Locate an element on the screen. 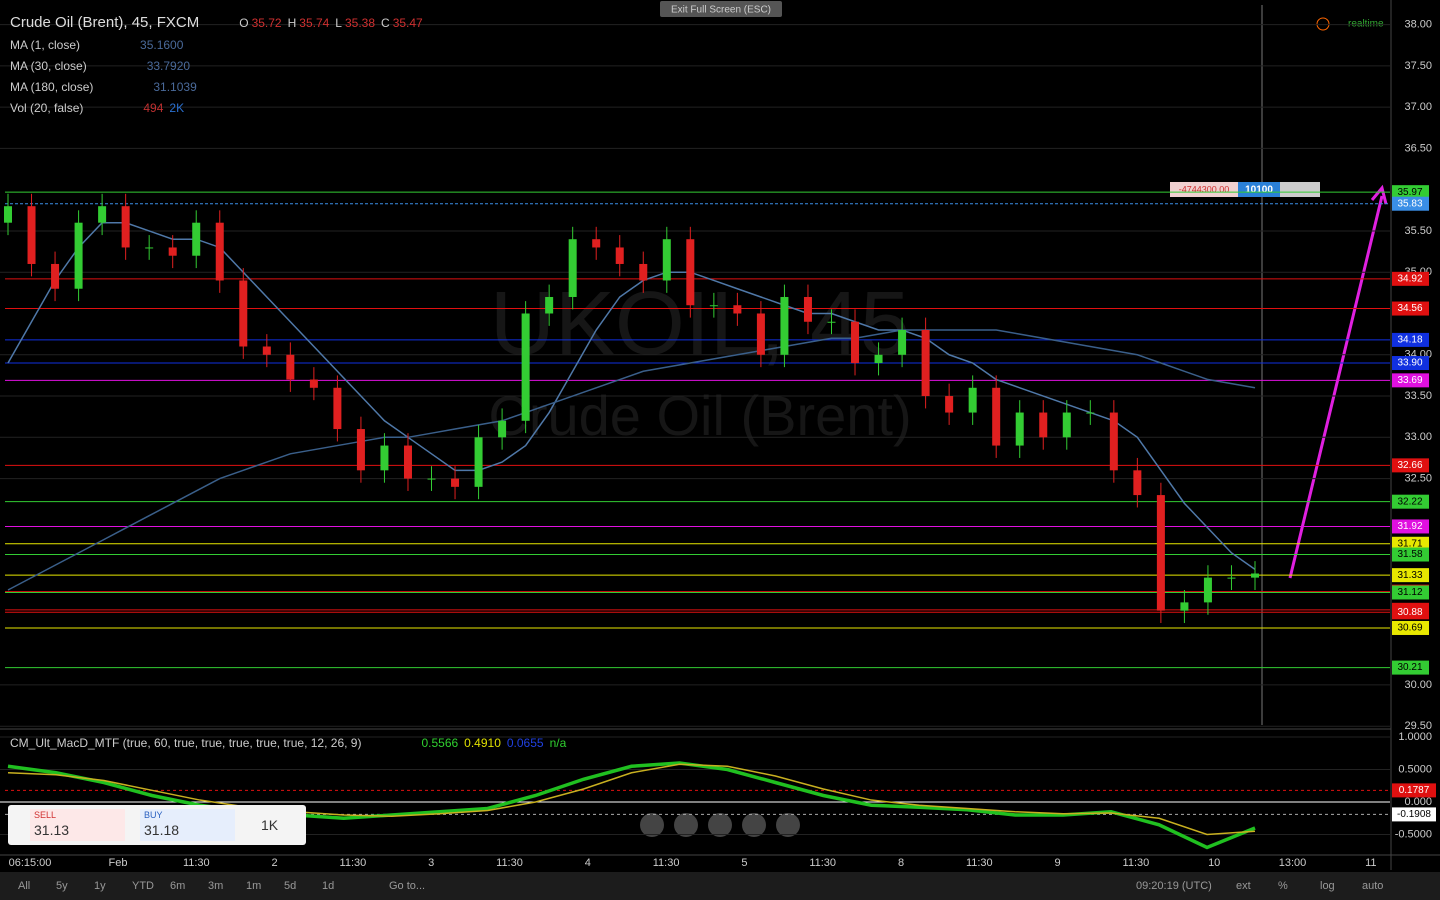 The height and width of the screenshot is (900, 1440). option-button: auto is located at coordinates (1373, 886).